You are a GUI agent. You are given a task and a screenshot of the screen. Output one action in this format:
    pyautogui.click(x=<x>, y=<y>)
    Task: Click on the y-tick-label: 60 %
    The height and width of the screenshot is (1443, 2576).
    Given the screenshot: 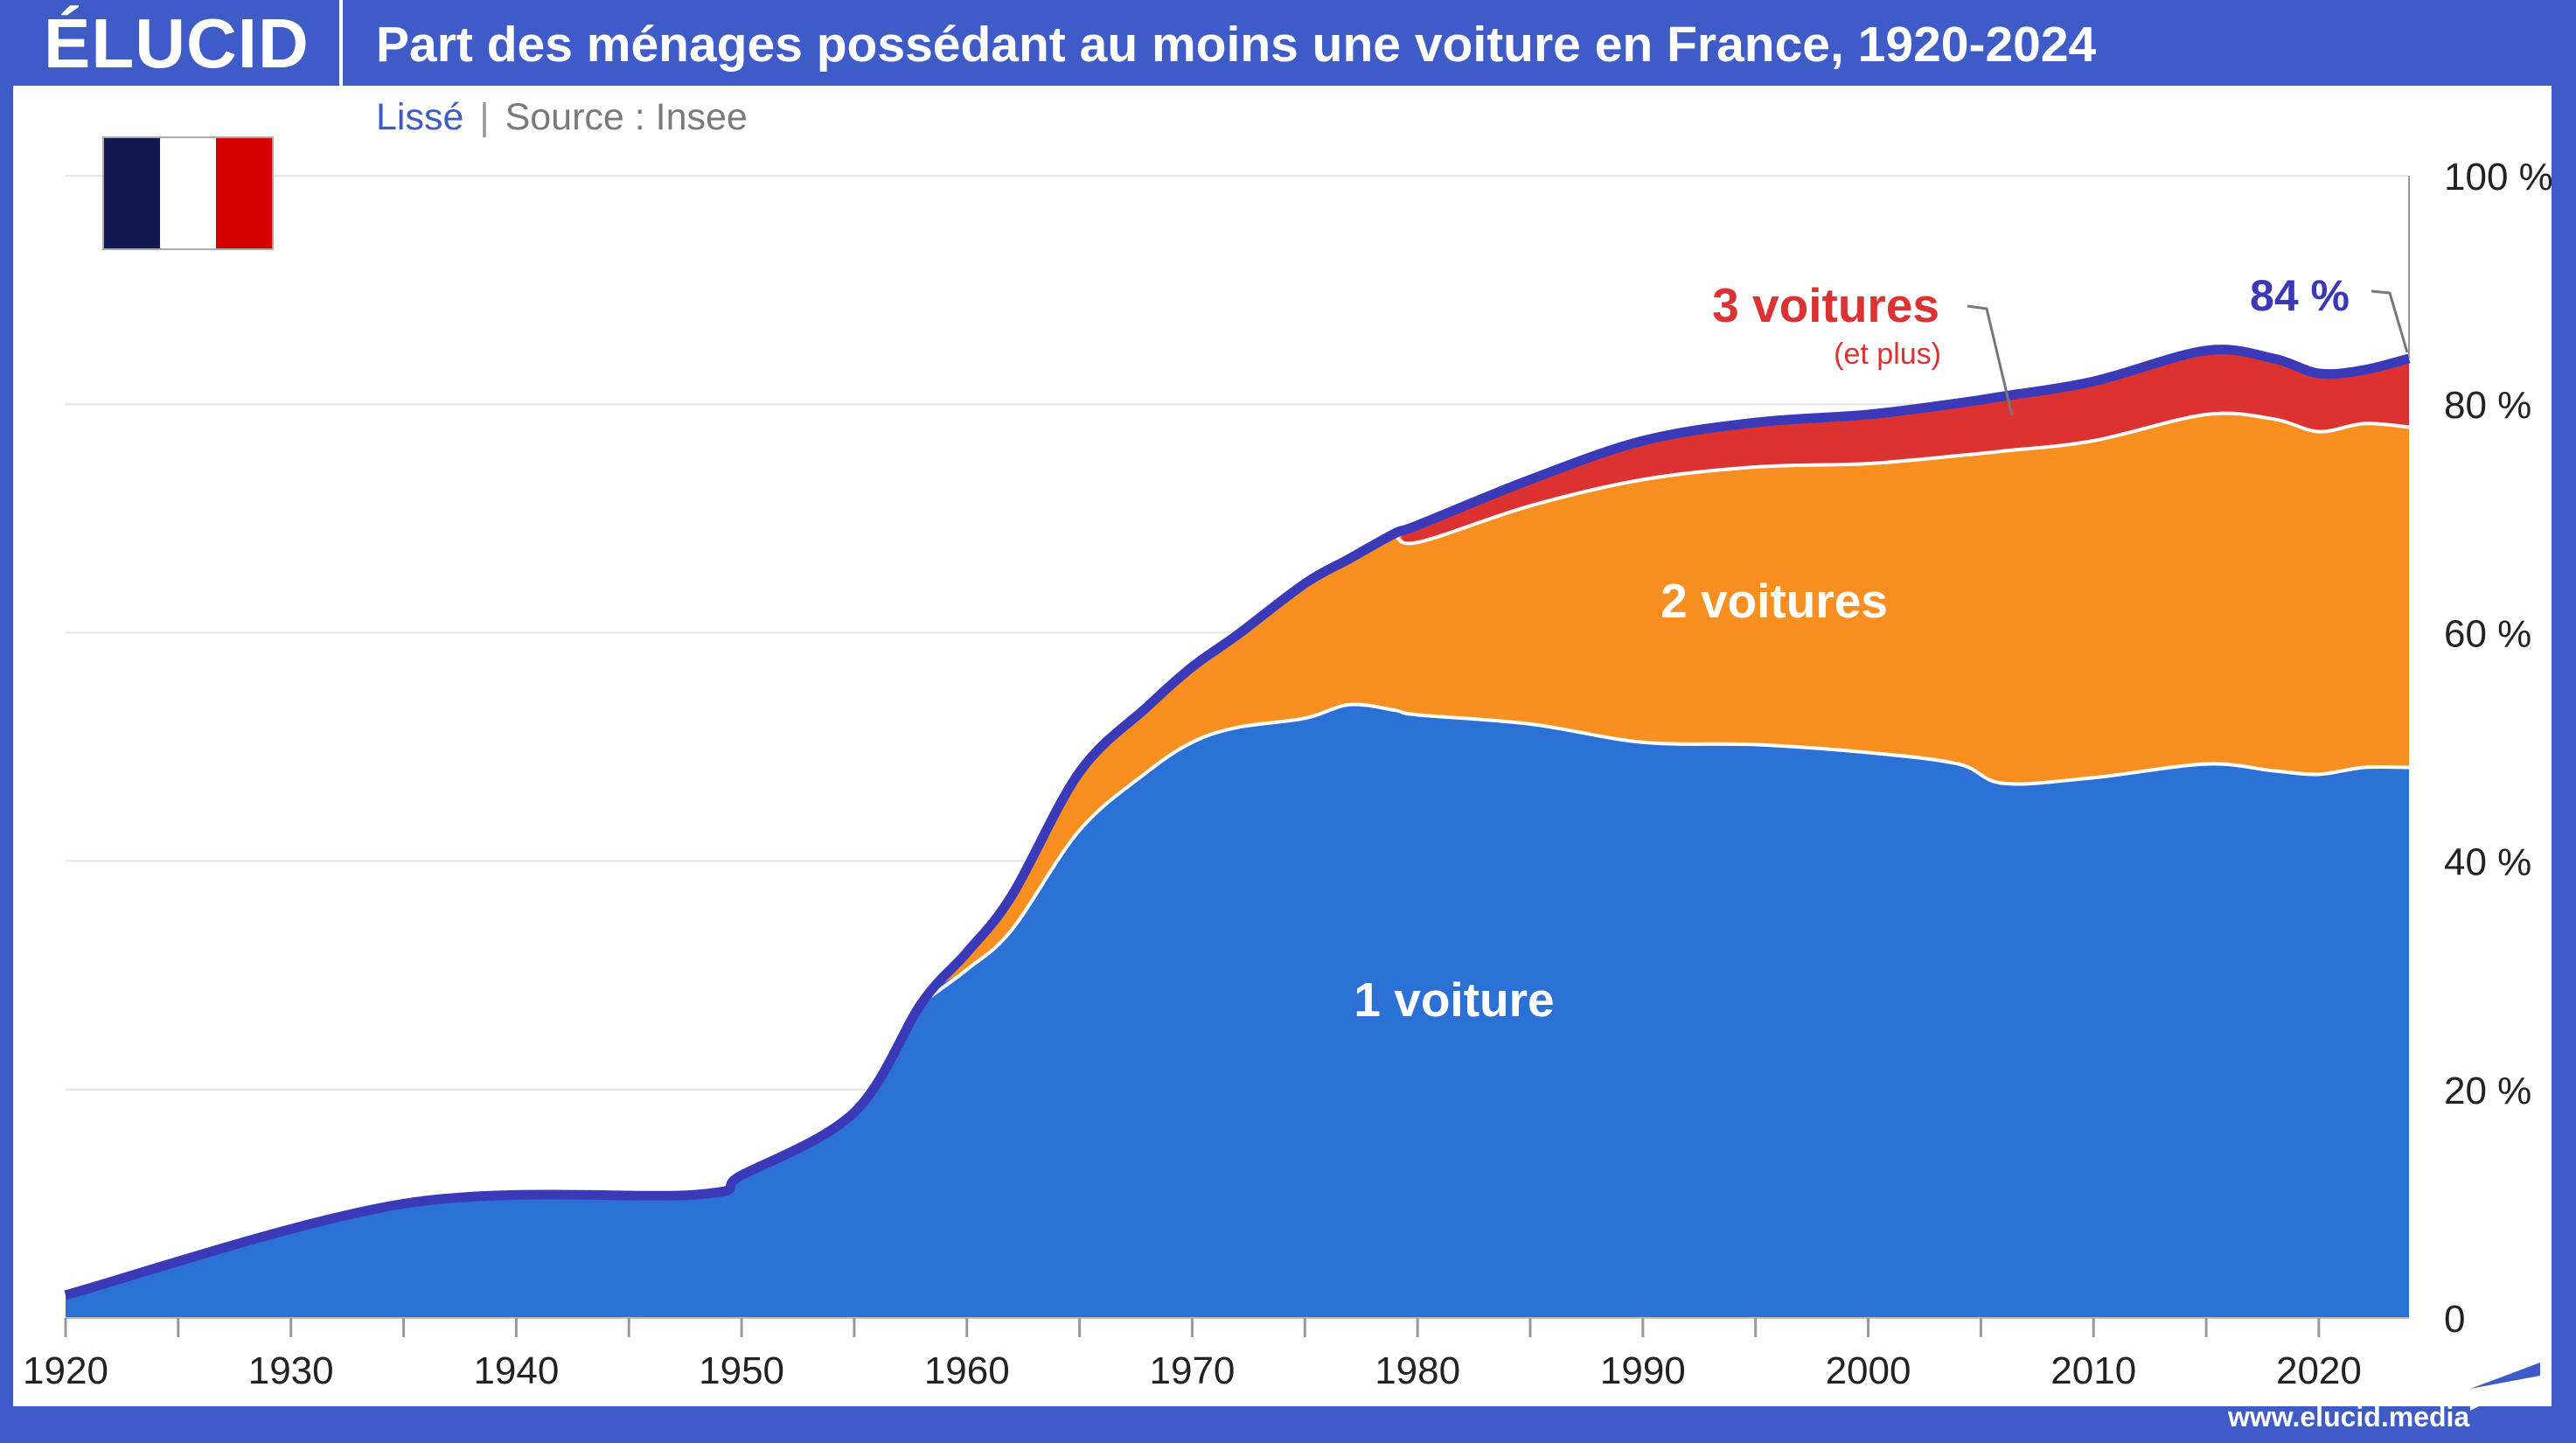 What is the action you would take?
    pyautogui.click(x=2487, y=633)
    